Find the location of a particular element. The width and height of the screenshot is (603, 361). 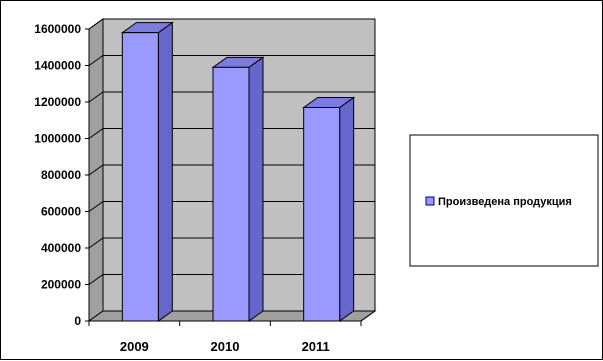

y-tick-label: 1400000 is located at coordinates (57, 66).